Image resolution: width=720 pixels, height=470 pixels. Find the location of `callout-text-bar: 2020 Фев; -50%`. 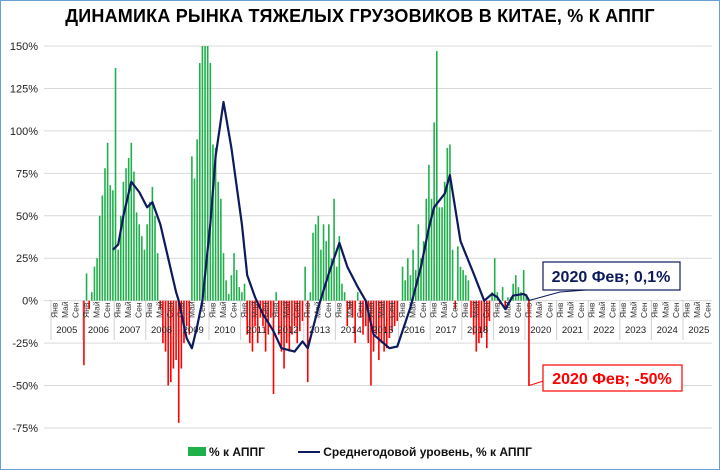

callout-text-bar: 2020 Фев; -50% is located at coordinates (612, 379).